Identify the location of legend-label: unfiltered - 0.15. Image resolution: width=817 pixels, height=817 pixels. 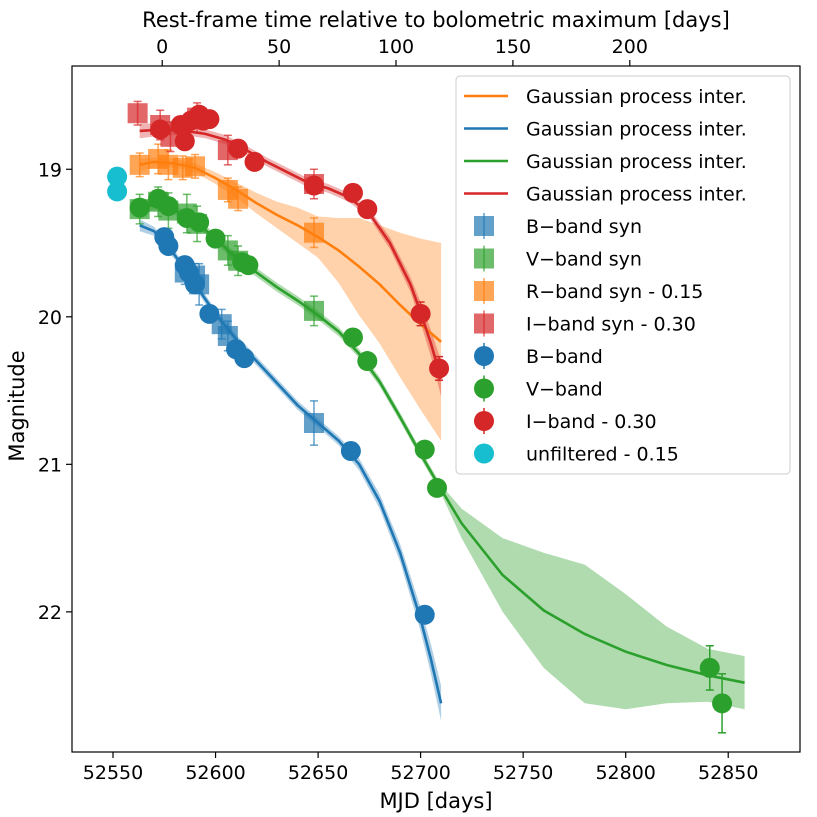
(602, 455).